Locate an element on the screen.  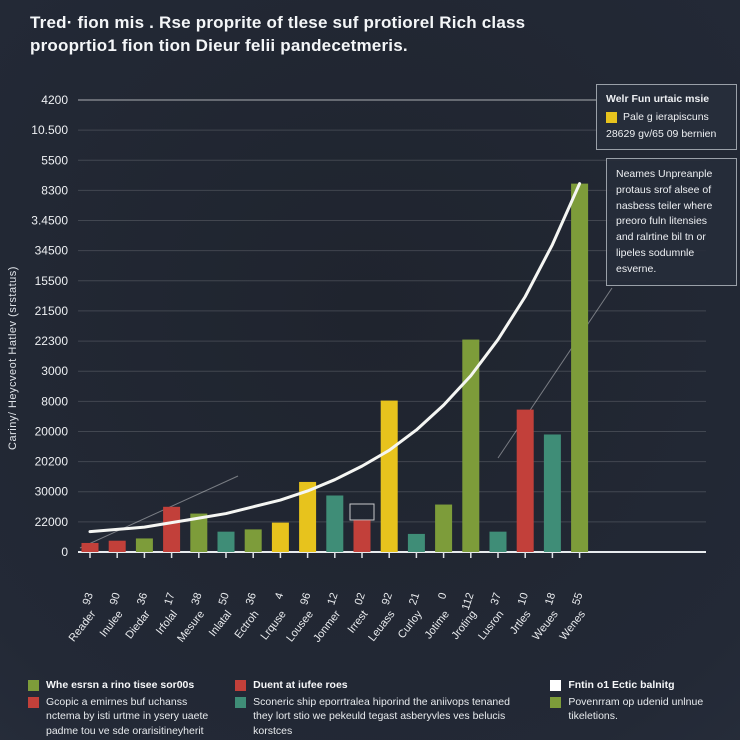
legend-item-text: Povenrram op udenid unlnue tikeletions. is located at coordinates (636, 709).